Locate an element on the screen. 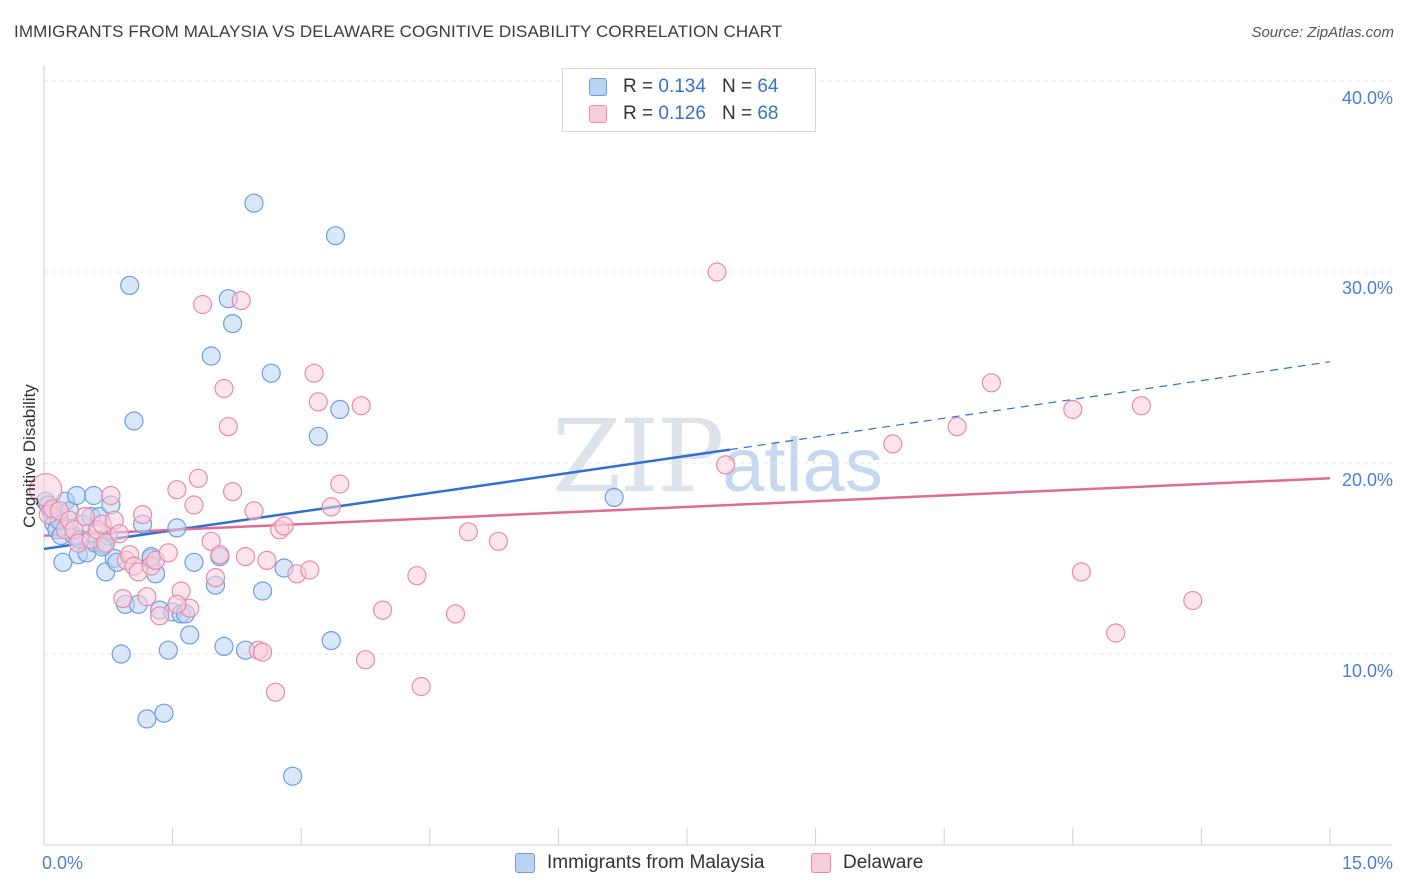  regression-extension-malaysia is located at coordinates (1030, 406).